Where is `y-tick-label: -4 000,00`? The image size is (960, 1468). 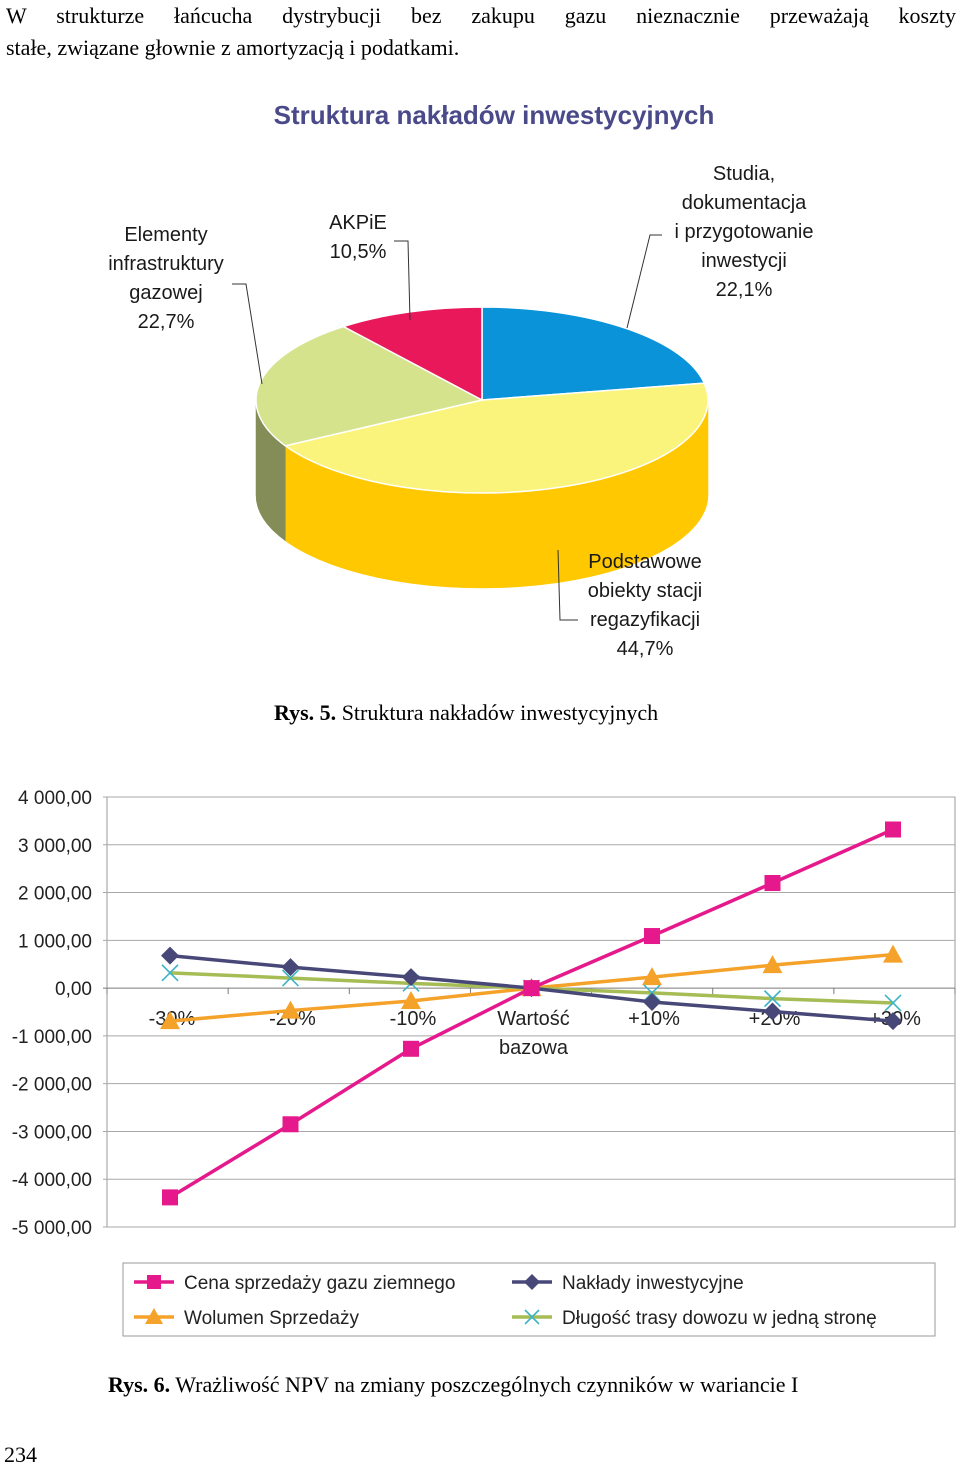 y-tick-label: -4 000,00 is located at coordinates (52, 1180).